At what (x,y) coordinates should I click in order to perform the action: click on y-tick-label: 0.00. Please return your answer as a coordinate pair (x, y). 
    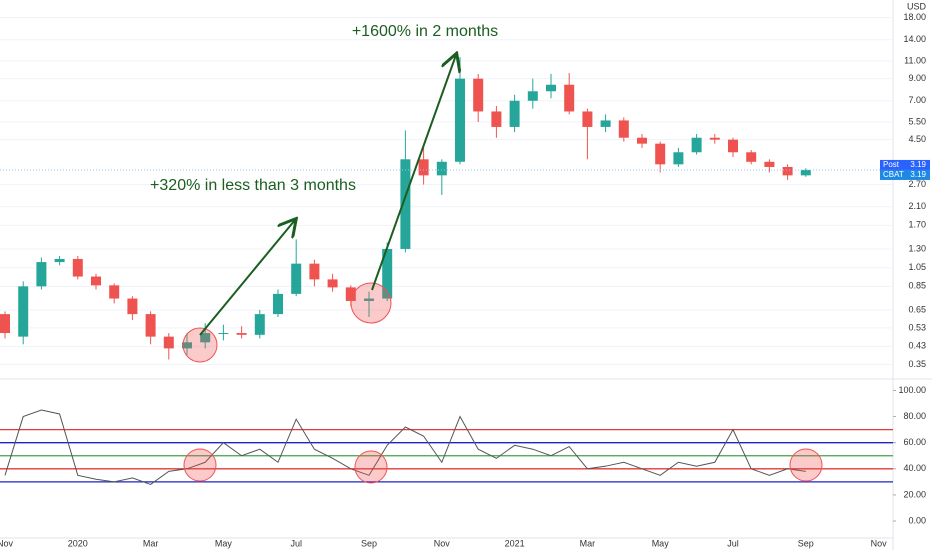
    Looking at the image, I should click on (917, 520).